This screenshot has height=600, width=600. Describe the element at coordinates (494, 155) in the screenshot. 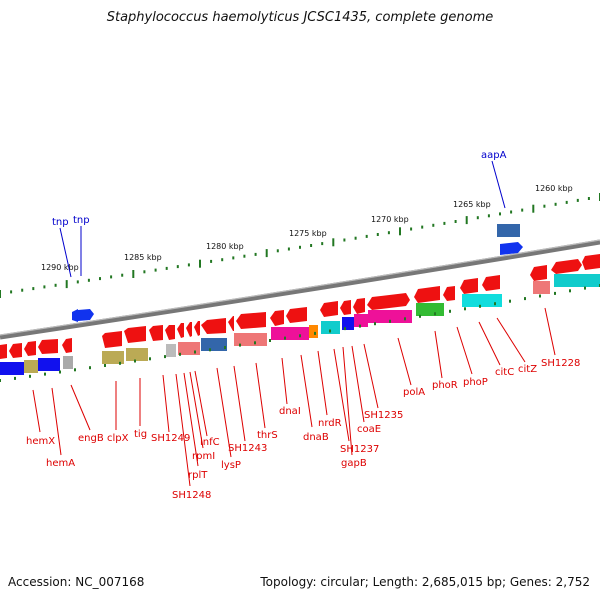

I see `gene-label: aapA` at that location.